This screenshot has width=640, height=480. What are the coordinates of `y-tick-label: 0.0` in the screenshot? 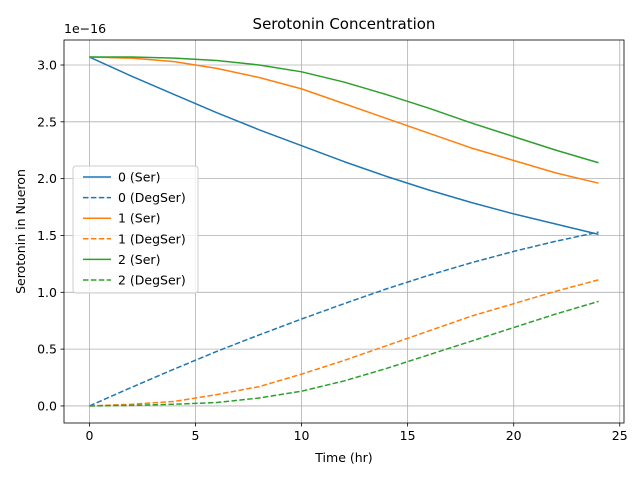 It's located at (47, 405).